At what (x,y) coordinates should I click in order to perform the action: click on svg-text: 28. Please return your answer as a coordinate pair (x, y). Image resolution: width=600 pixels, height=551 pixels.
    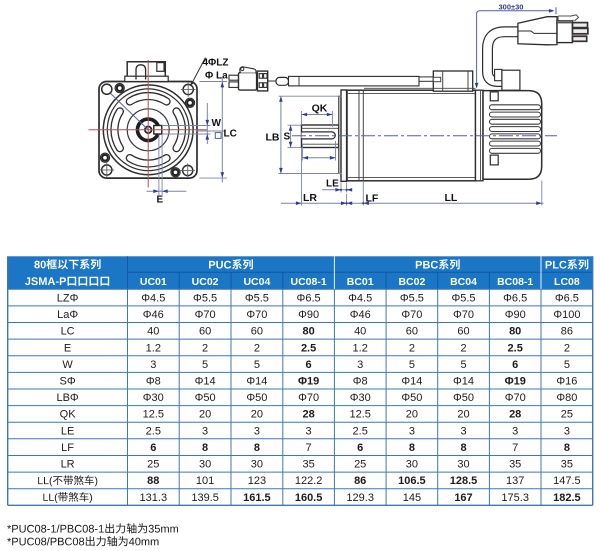
    Looking at the image, I should click on (515, 415).